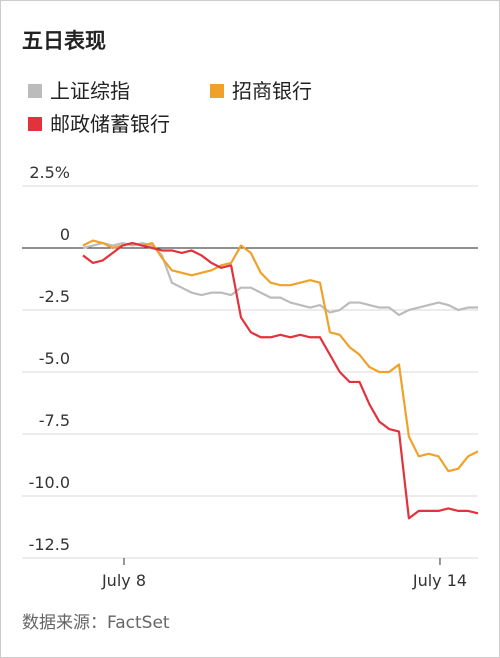 The image size is (500, 658). I want to click on chart-title: 五日表现, so click(64, 41).